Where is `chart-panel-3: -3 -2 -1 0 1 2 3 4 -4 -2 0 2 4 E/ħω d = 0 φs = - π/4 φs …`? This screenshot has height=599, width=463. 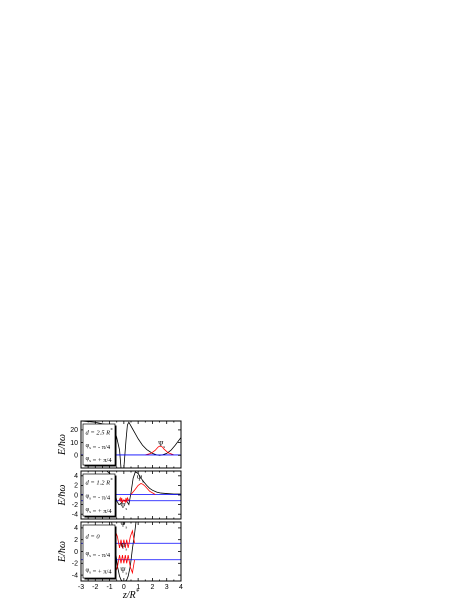 chart-panel-3: -3 -2 -1 0 1 2 3 4 -4 -2 0 2 4 E/ħω d = 0 φs = - π/4 φs … is located at coordinates (120, 560).